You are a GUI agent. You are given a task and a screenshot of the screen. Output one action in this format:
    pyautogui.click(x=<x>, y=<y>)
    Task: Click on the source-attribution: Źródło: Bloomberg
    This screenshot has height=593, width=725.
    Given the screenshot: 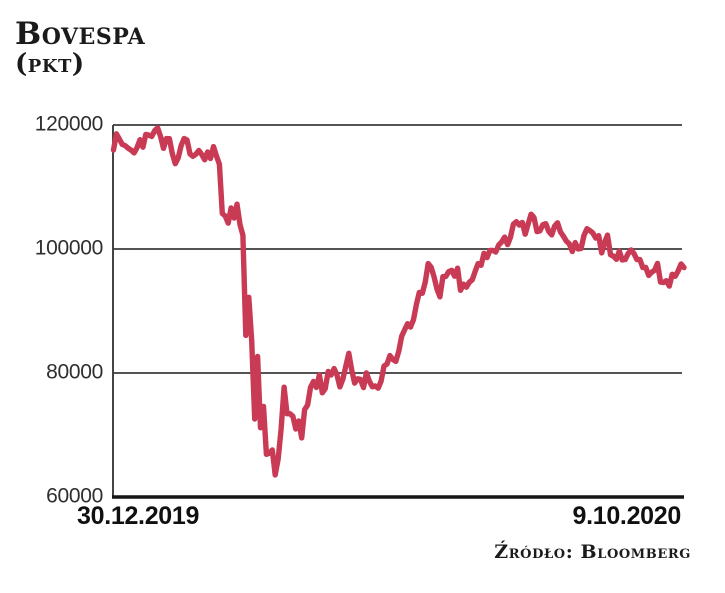 What is the action you would take?
    pyautogui.click(x=592, y=552)
    